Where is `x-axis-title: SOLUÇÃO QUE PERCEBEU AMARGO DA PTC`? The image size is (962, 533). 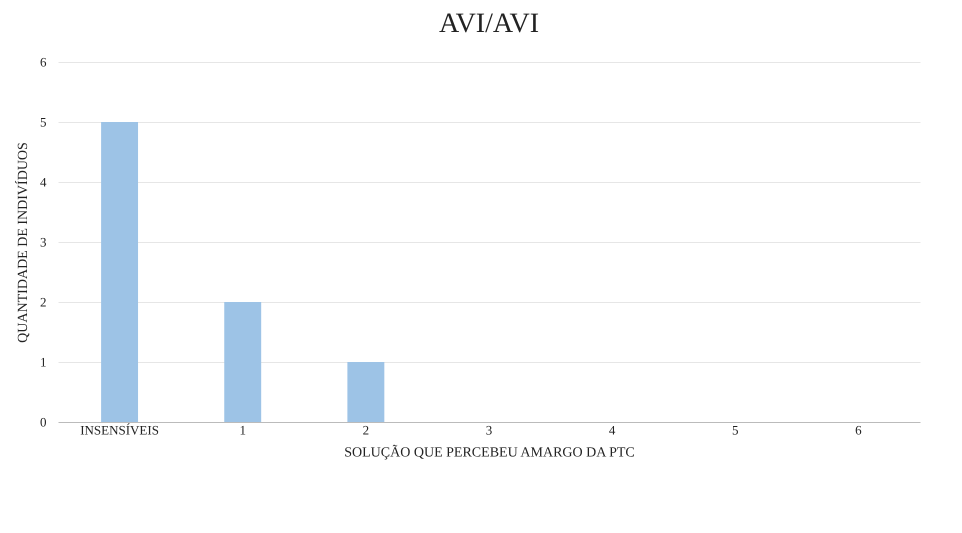 x-axis-title: SOLUÇÃO QUE PERCEBEU AMARGO DA PTC is located at coordinates (489, 452).